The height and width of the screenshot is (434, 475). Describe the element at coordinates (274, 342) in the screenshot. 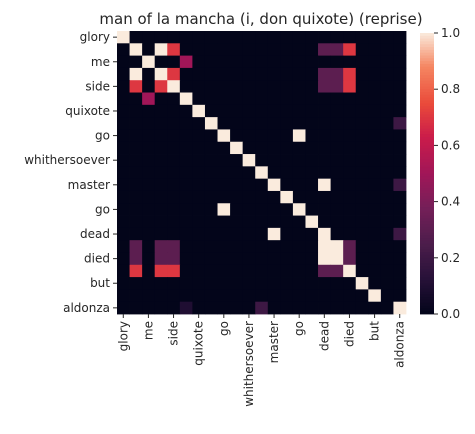

I see `x-tick-label: master` at that location.